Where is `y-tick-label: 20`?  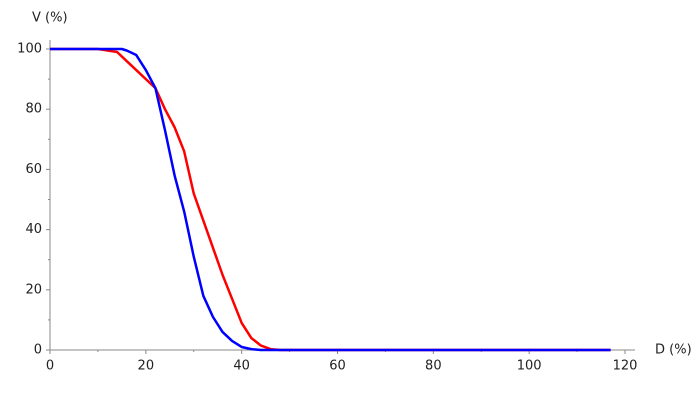
y-tick-label: 20 is located at coordinates (33, 289).